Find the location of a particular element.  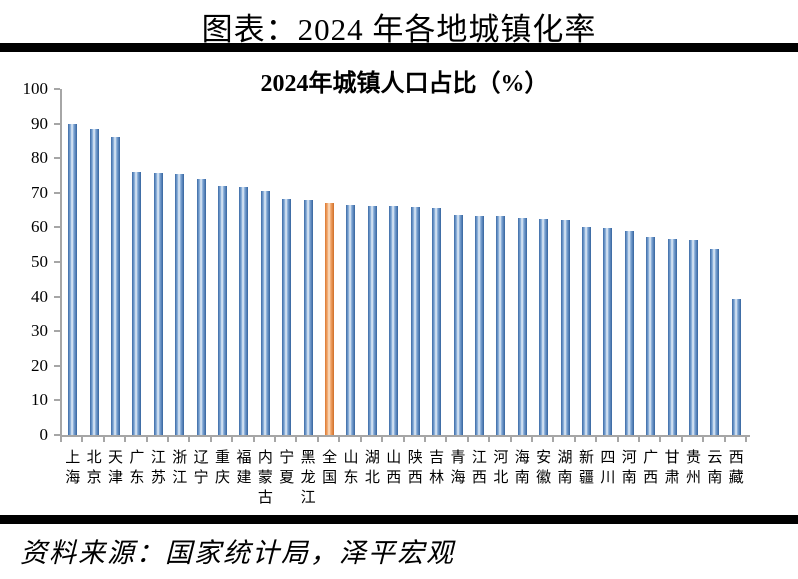

chart-bar-national is located at coordinates (330, 319).